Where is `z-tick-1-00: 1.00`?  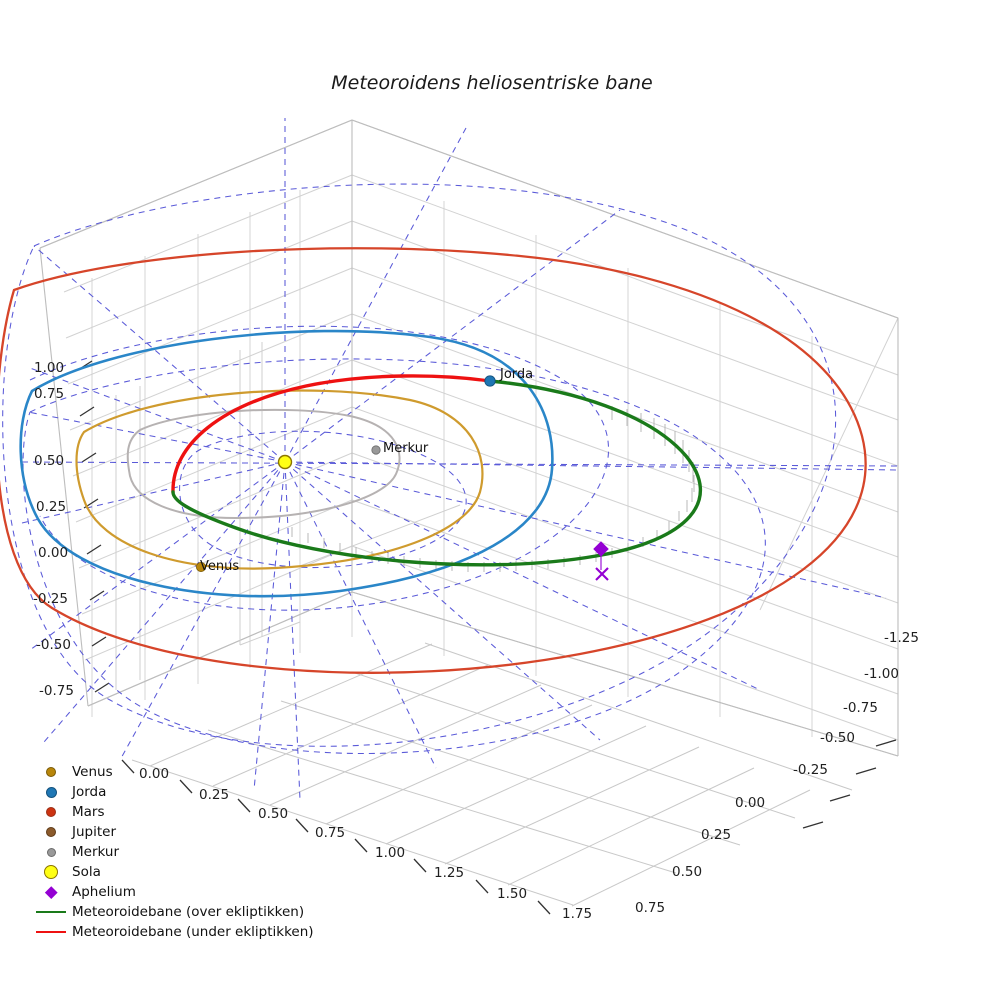
z-tick-1-00: 1.00 is located at coordinates (49, 368).